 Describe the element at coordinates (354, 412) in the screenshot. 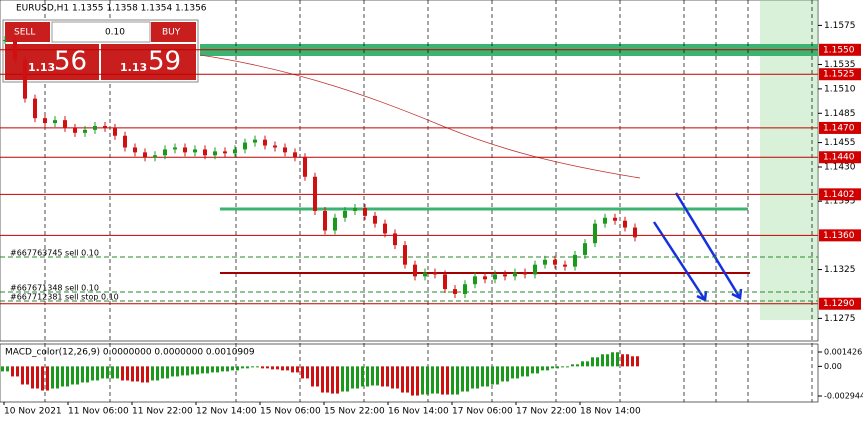

I see `x-tick-label: 15 Nov 22:00` at that location.